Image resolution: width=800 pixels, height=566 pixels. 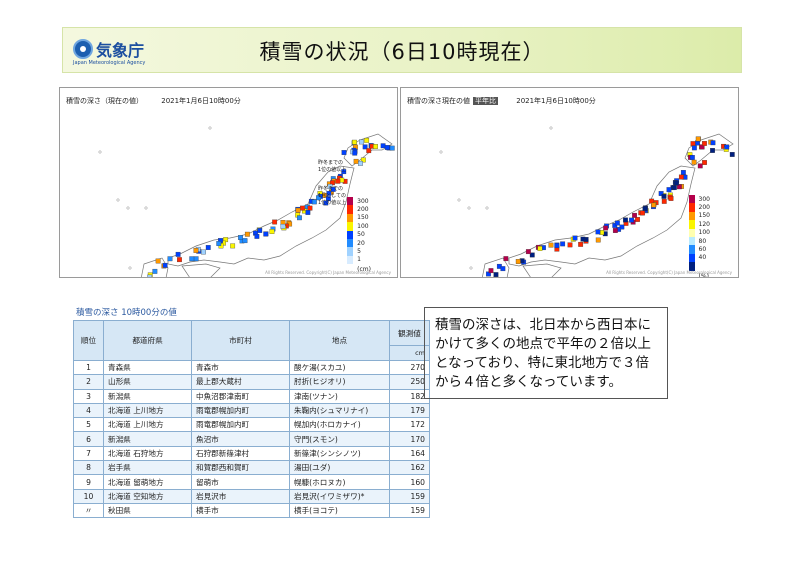 What do you see at coordinates (363, 218) in the screenshot?
I see `legend-label: 150` at bounding box center [363, 218].